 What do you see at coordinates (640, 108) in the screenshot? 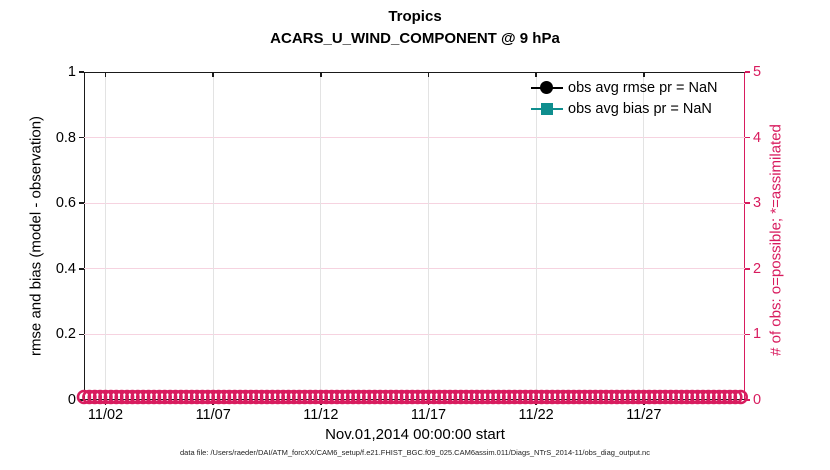
I see `legend-label-bias: obs avg bias pr = NaN` at bounding box center [640, 108].